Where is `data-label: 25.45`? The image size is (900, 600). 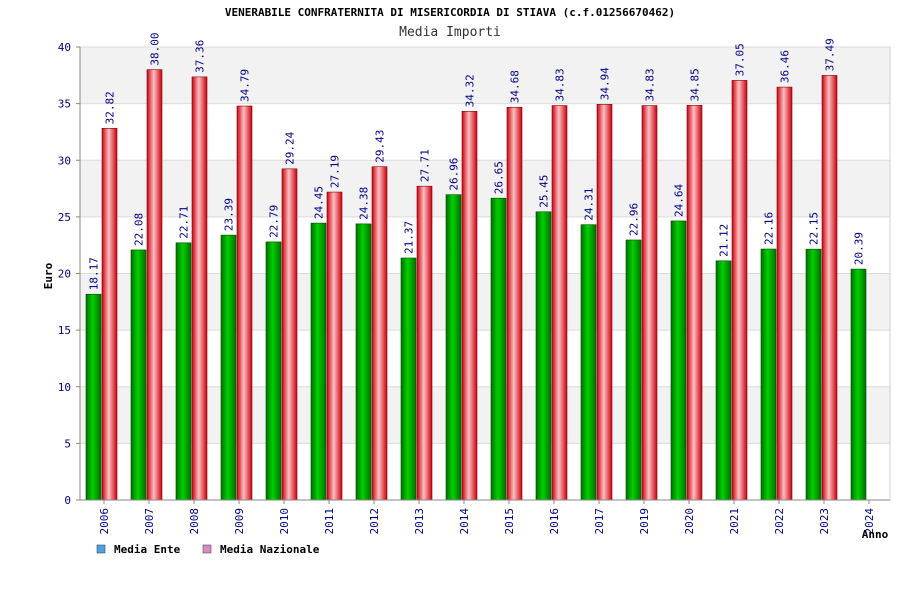
data-label: 25.45 is located at coordinates (544, 191).